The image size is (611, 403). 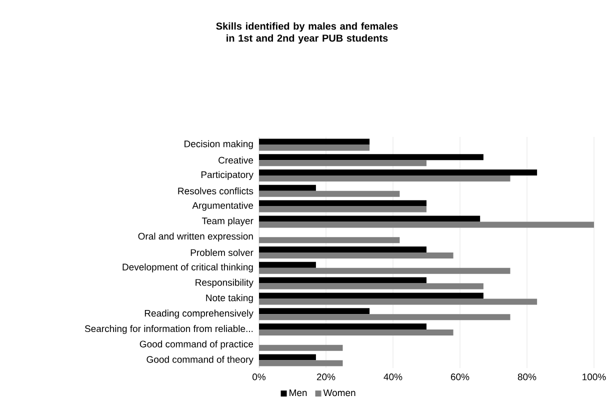 What do you see at coordinates (594, 377) in the screenshot?
I see `x-tick-label: 100%` at bounding box center [594, 377].